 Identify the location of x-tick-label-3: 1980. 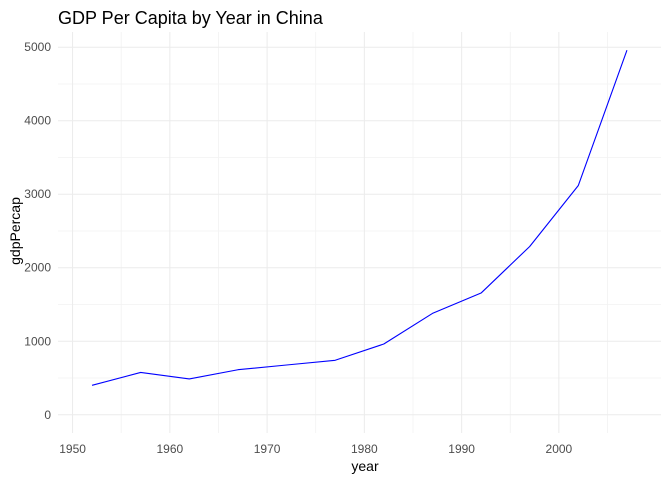
(364, 449).